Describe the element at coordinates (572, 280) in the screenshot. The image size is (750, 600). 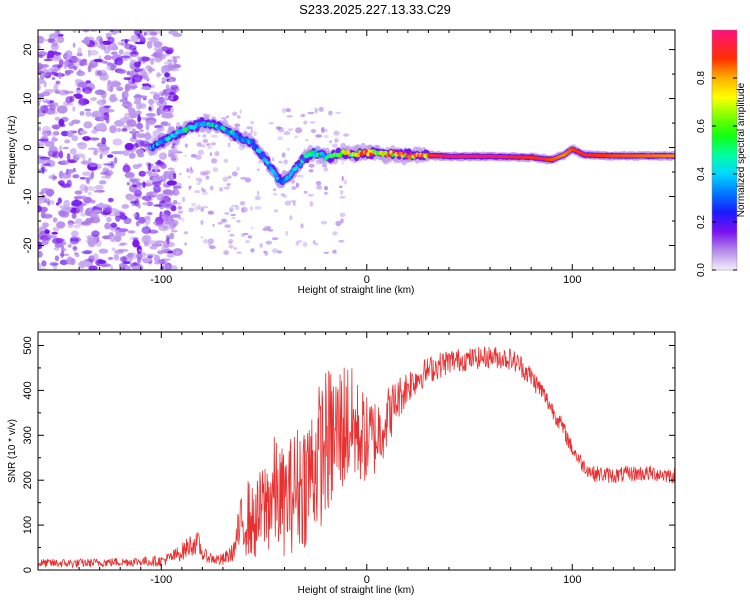
I see `spectrogram-xtick-label: 100` at that location.